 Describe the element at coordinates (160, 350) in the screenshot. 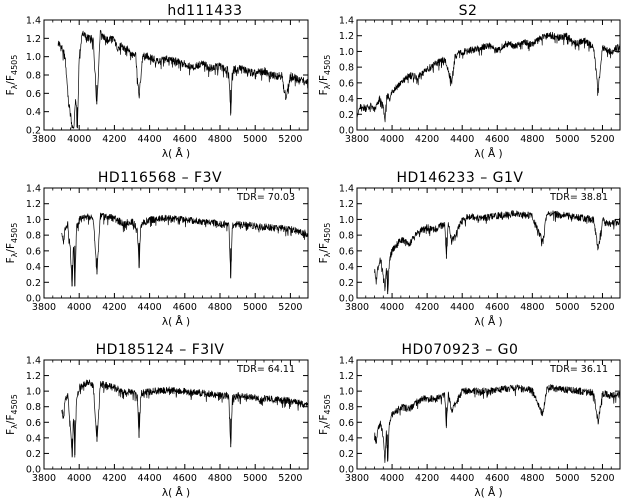

I see `panel-title: HD185124 – F3IV` at that location.